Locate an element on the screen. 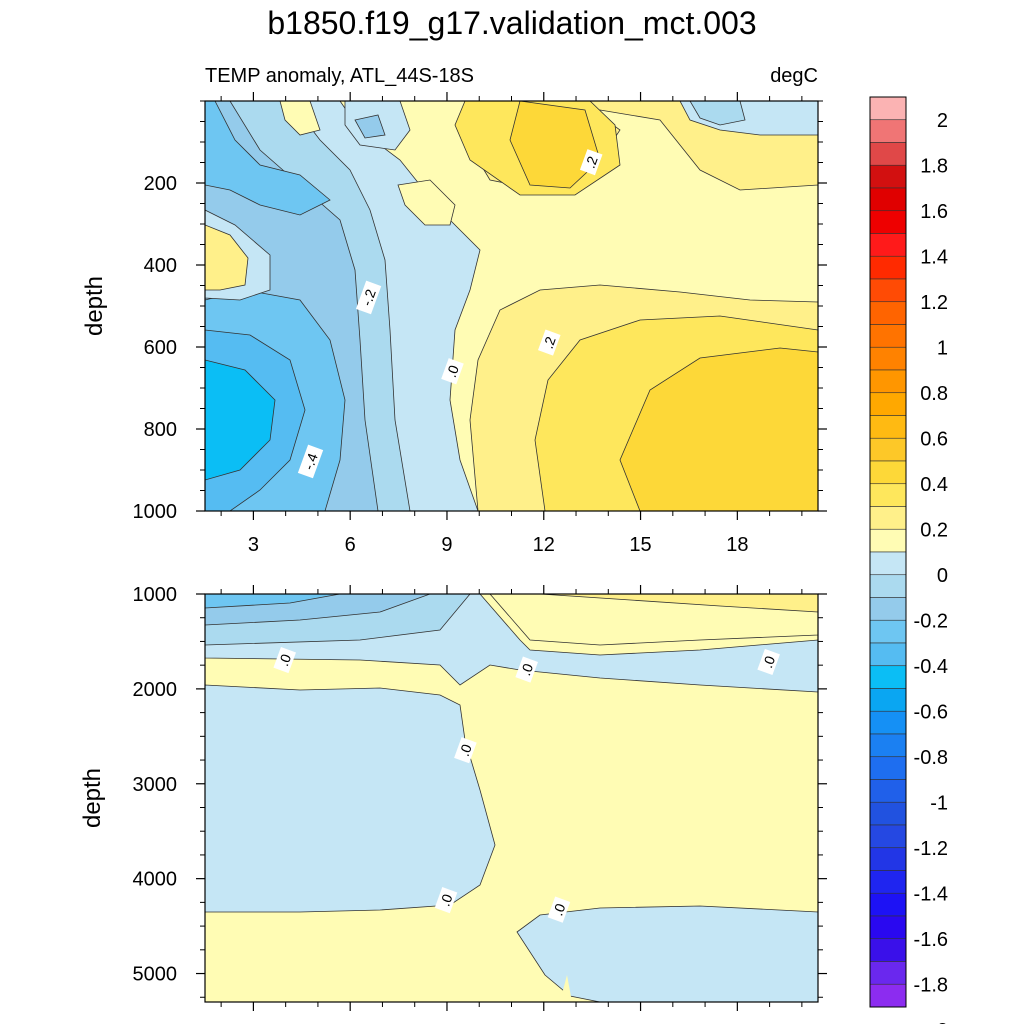 The width and height of the screenshot is (1024, 1024). lower-region-warm-bottom is located at coordinates (566, 988).